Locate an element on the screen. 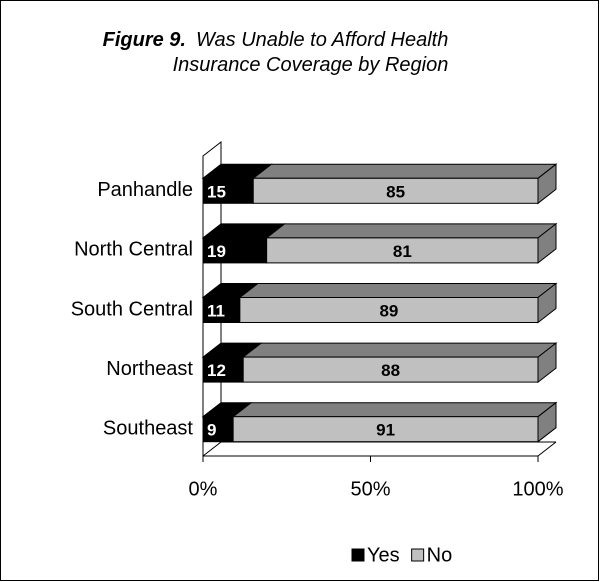 This screenshot has height=582, width=600. x-tick-label: 100% is located at coordinates (537, 489).